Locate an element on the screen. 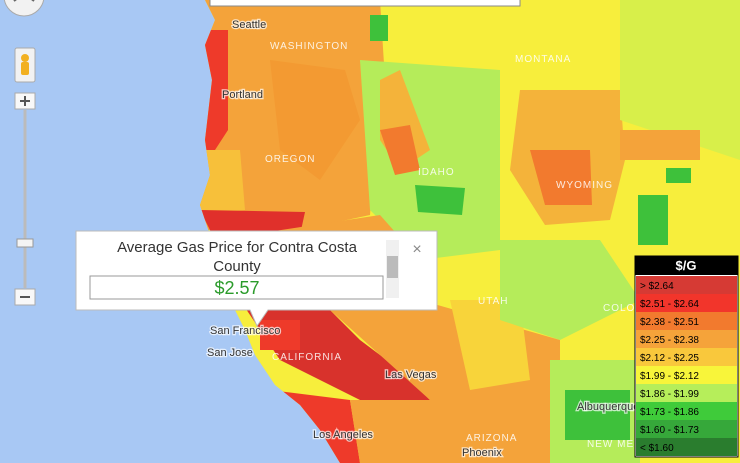  legend-title: $/G is located at coordinates (686, 265).